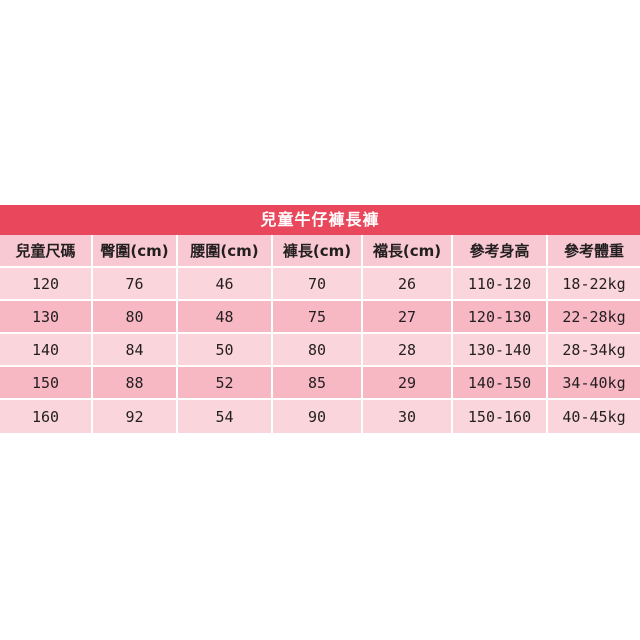 The width and height of the screenshot is (640, 640). What do you see at coordinates (500, 317) in the screenshot?
I see `cell-height: 120-130` at bounding box center [500, 317].